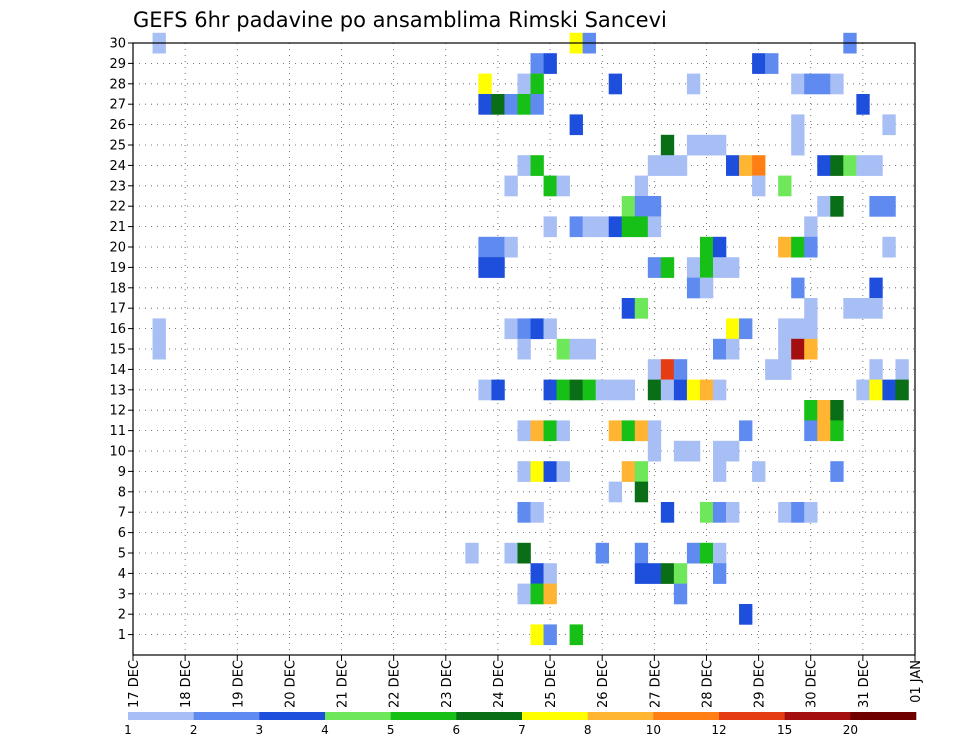 This screenshot has height=742, width=960. What do you see at coordinates (117, 44) in the screenshot?
I see `y-tick-label: 30` at bounding box center [117, 44].